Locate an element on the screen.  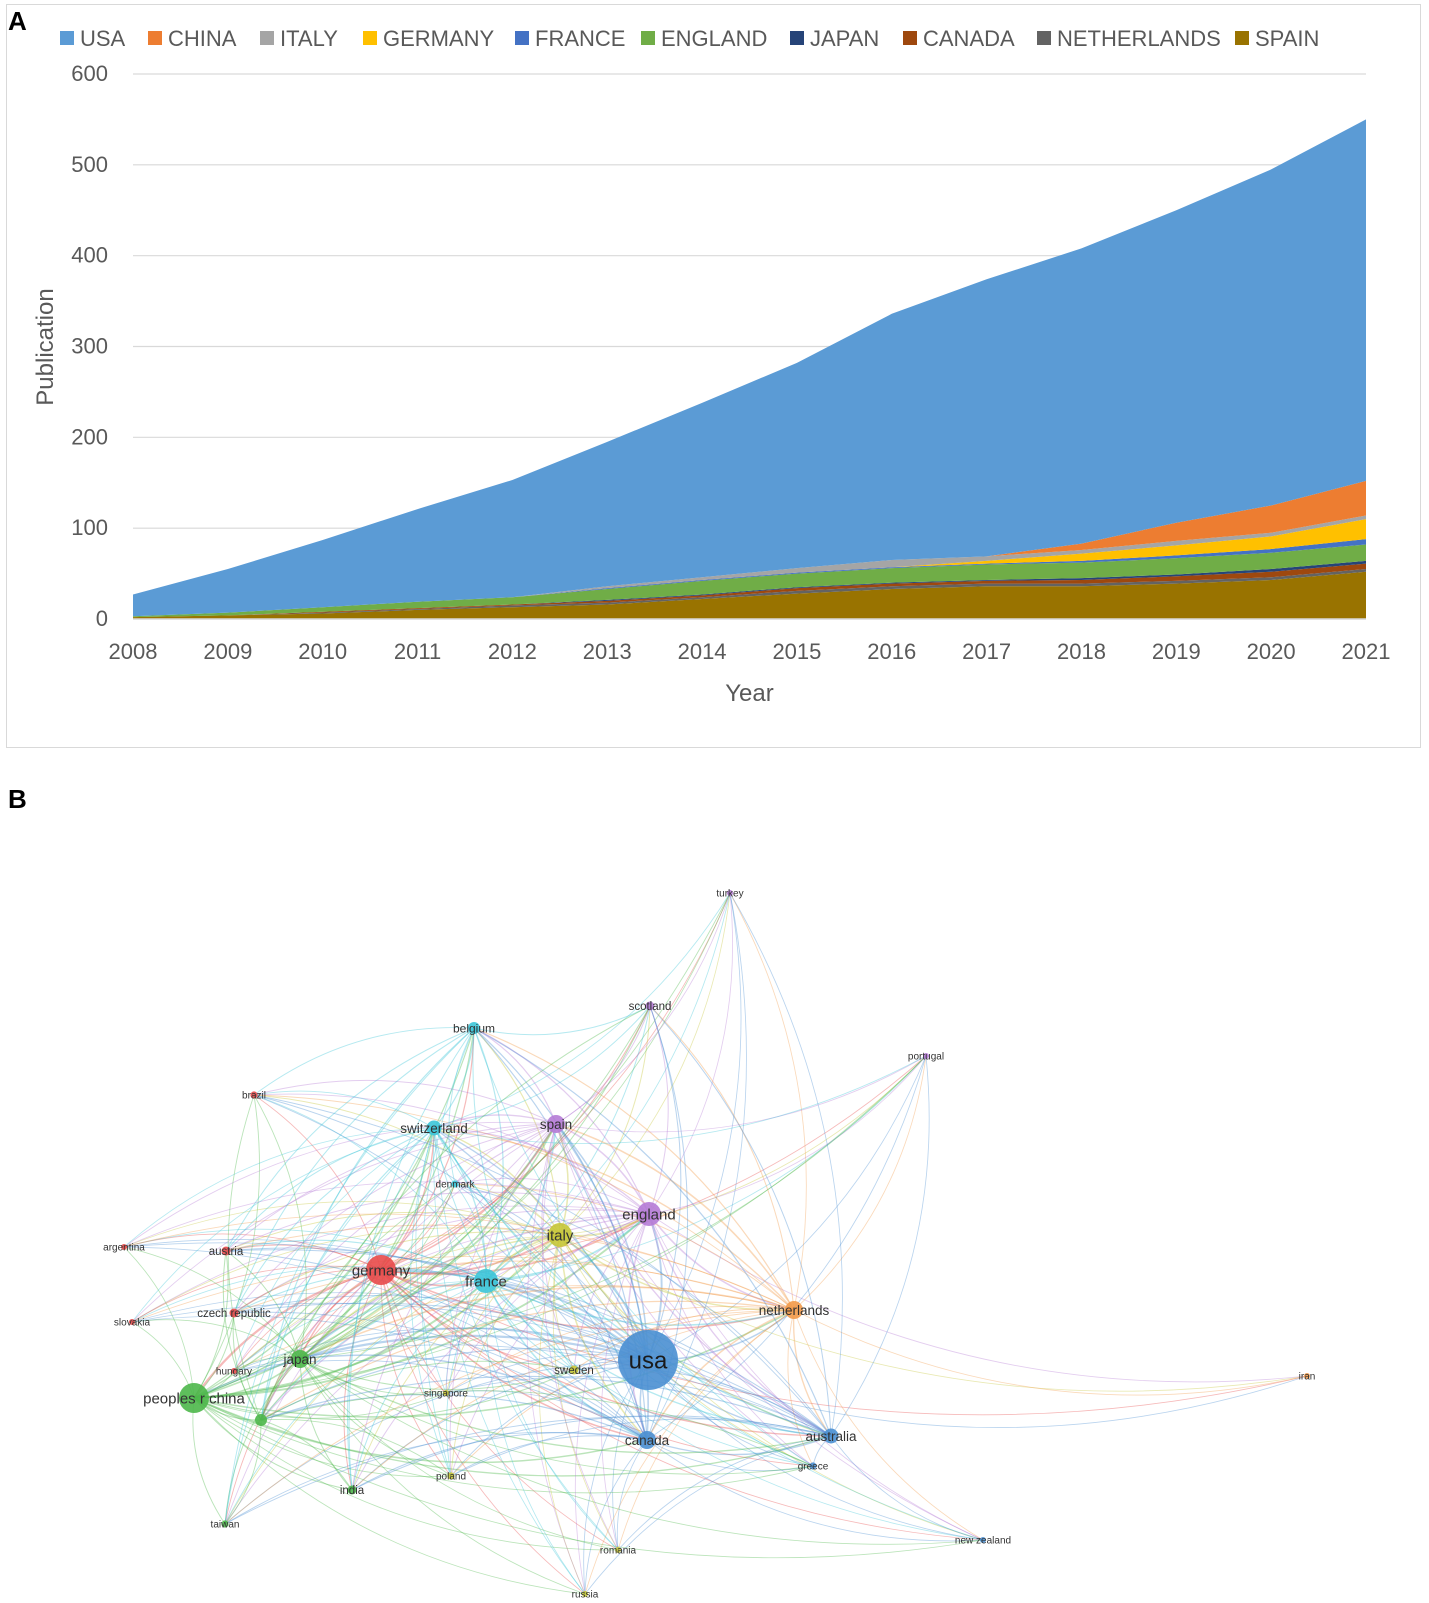
network-node-poland is located at coordinates (451, 1476).